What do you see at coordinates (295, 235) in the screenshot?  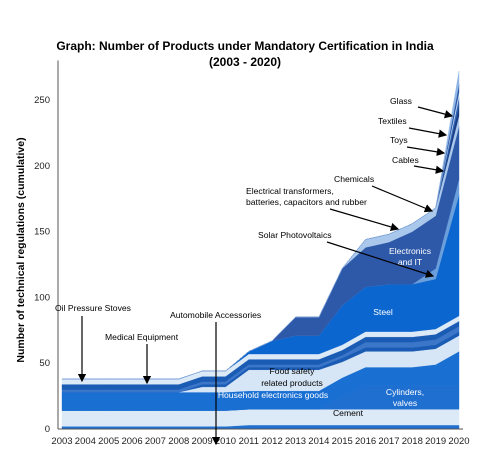 I see `annotation-label: Solar Photovoltaics` at bounding box center [295, 235].